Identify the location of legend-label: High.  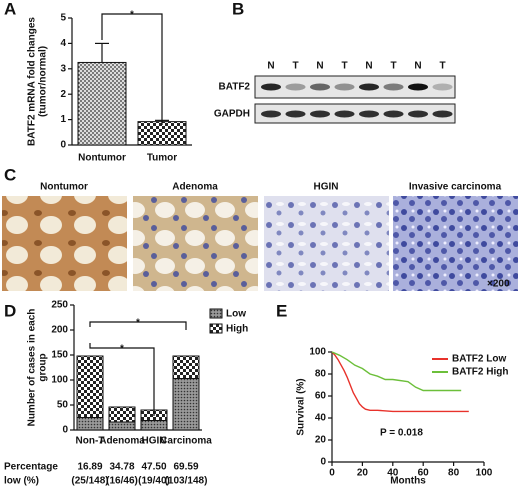
(237, 329).